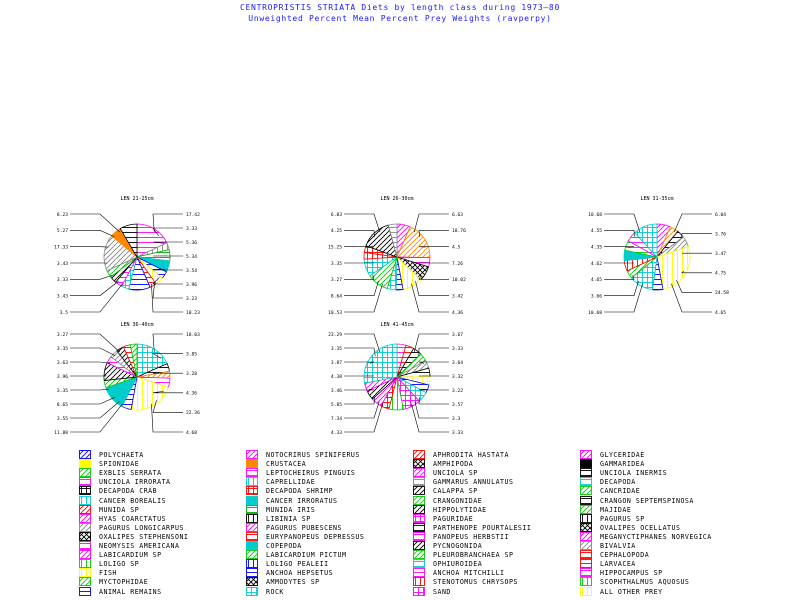 The height and width of the screenshot is (600, 800). Describe the element at coordinates (336, 296) in the screenshot. I see `slice-label: 8.64` at that location.